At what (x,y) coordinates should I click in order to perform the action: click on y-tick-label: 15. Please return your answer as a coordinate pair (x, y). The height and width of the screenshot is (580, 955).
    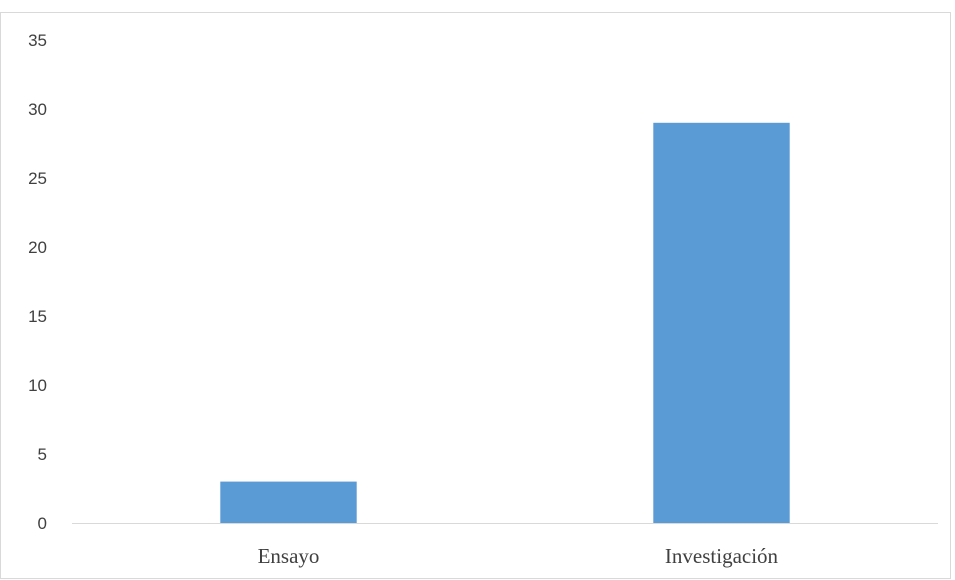
    Looking at the image, I should click on (37, 316).